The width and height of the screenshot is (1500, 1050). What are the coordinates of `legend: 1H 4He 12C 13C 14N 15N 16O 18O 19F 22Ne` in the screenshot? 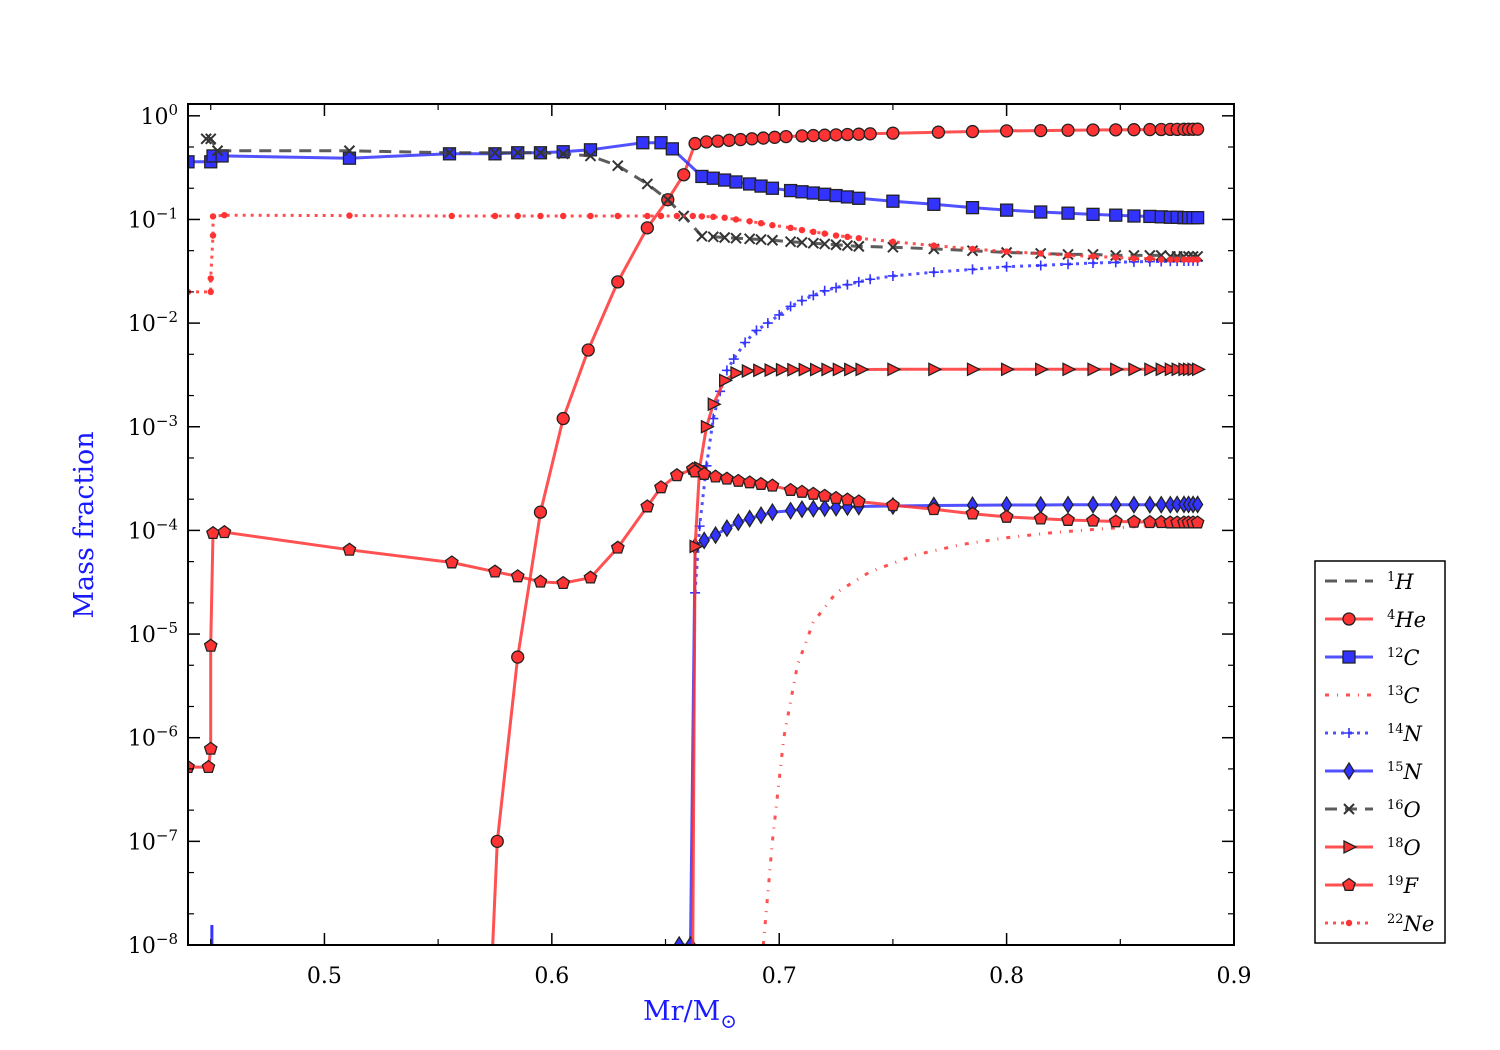 It's located at (1380, 752).